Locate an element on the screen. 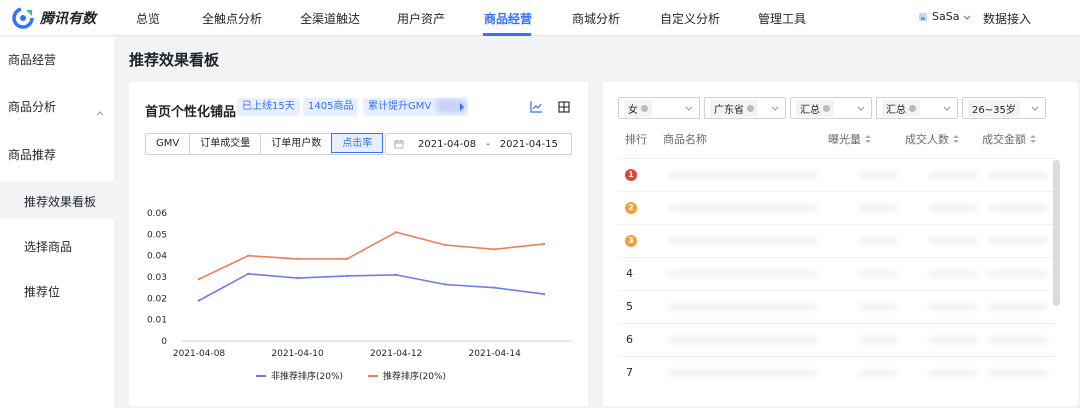 This screenshot has height=408, width=1080. chevron-up-icon is located at coordinates (100, 114).